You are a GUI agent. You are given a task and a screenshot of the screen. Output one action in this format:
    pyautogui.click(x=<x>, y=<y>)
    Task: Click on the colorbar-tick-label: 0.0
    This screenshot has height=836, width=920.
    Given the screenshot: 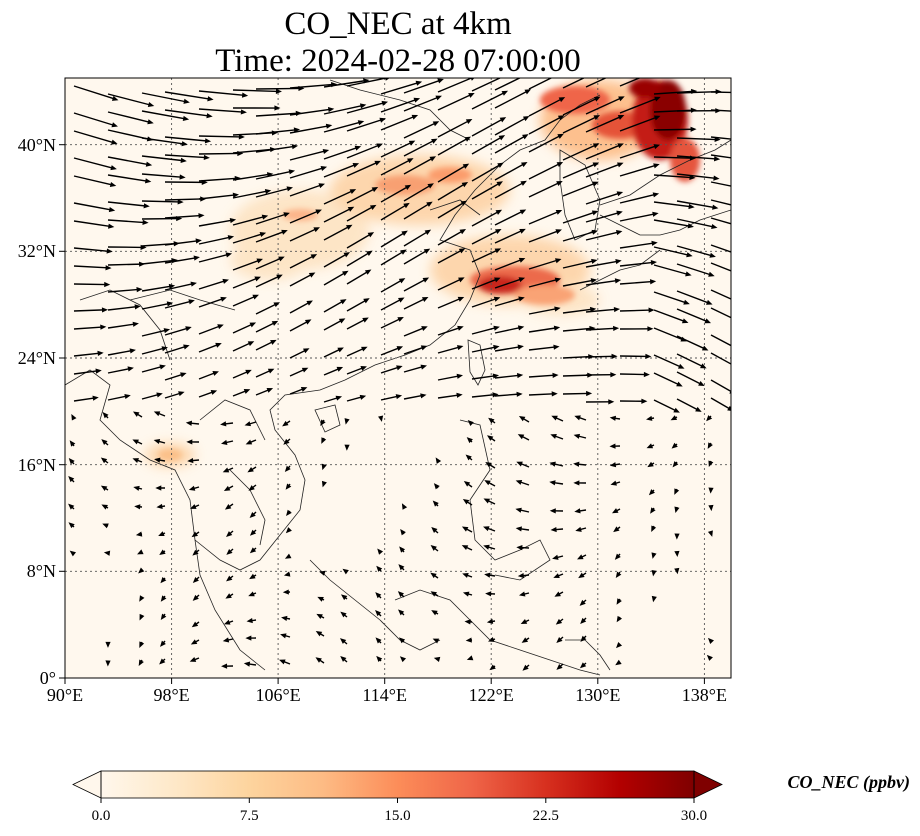 What is the action you would take?
    pyautogui.click(x=101, y=816)
    